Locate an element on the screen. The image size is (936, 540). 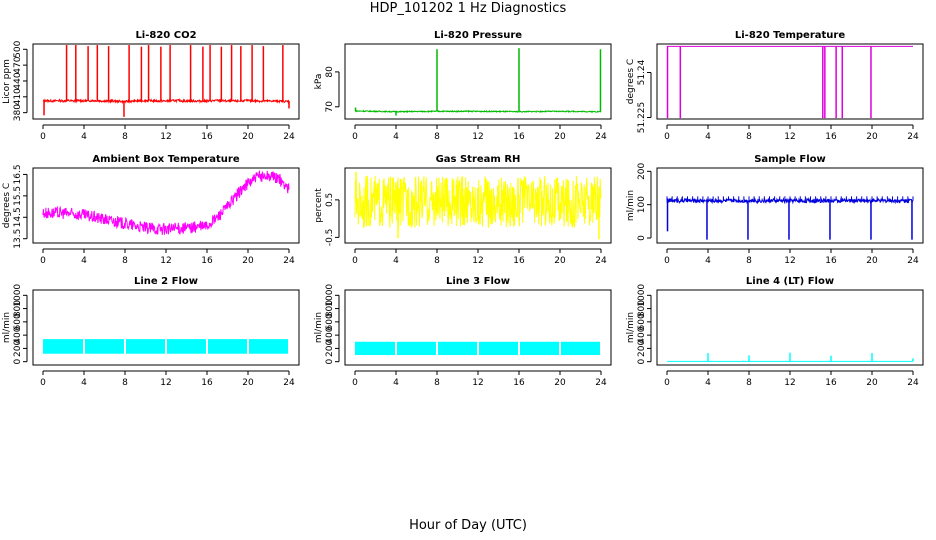
y-tick-label: -0.5 is located at coordinates (330, 238).